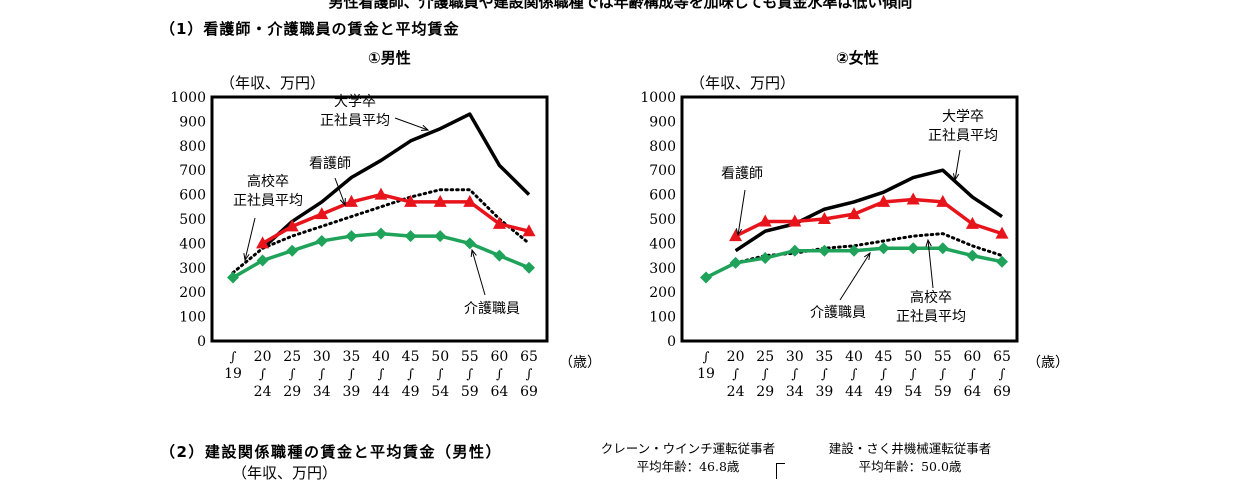  I want to click on series-label: 高校卒, so click(931, 297).